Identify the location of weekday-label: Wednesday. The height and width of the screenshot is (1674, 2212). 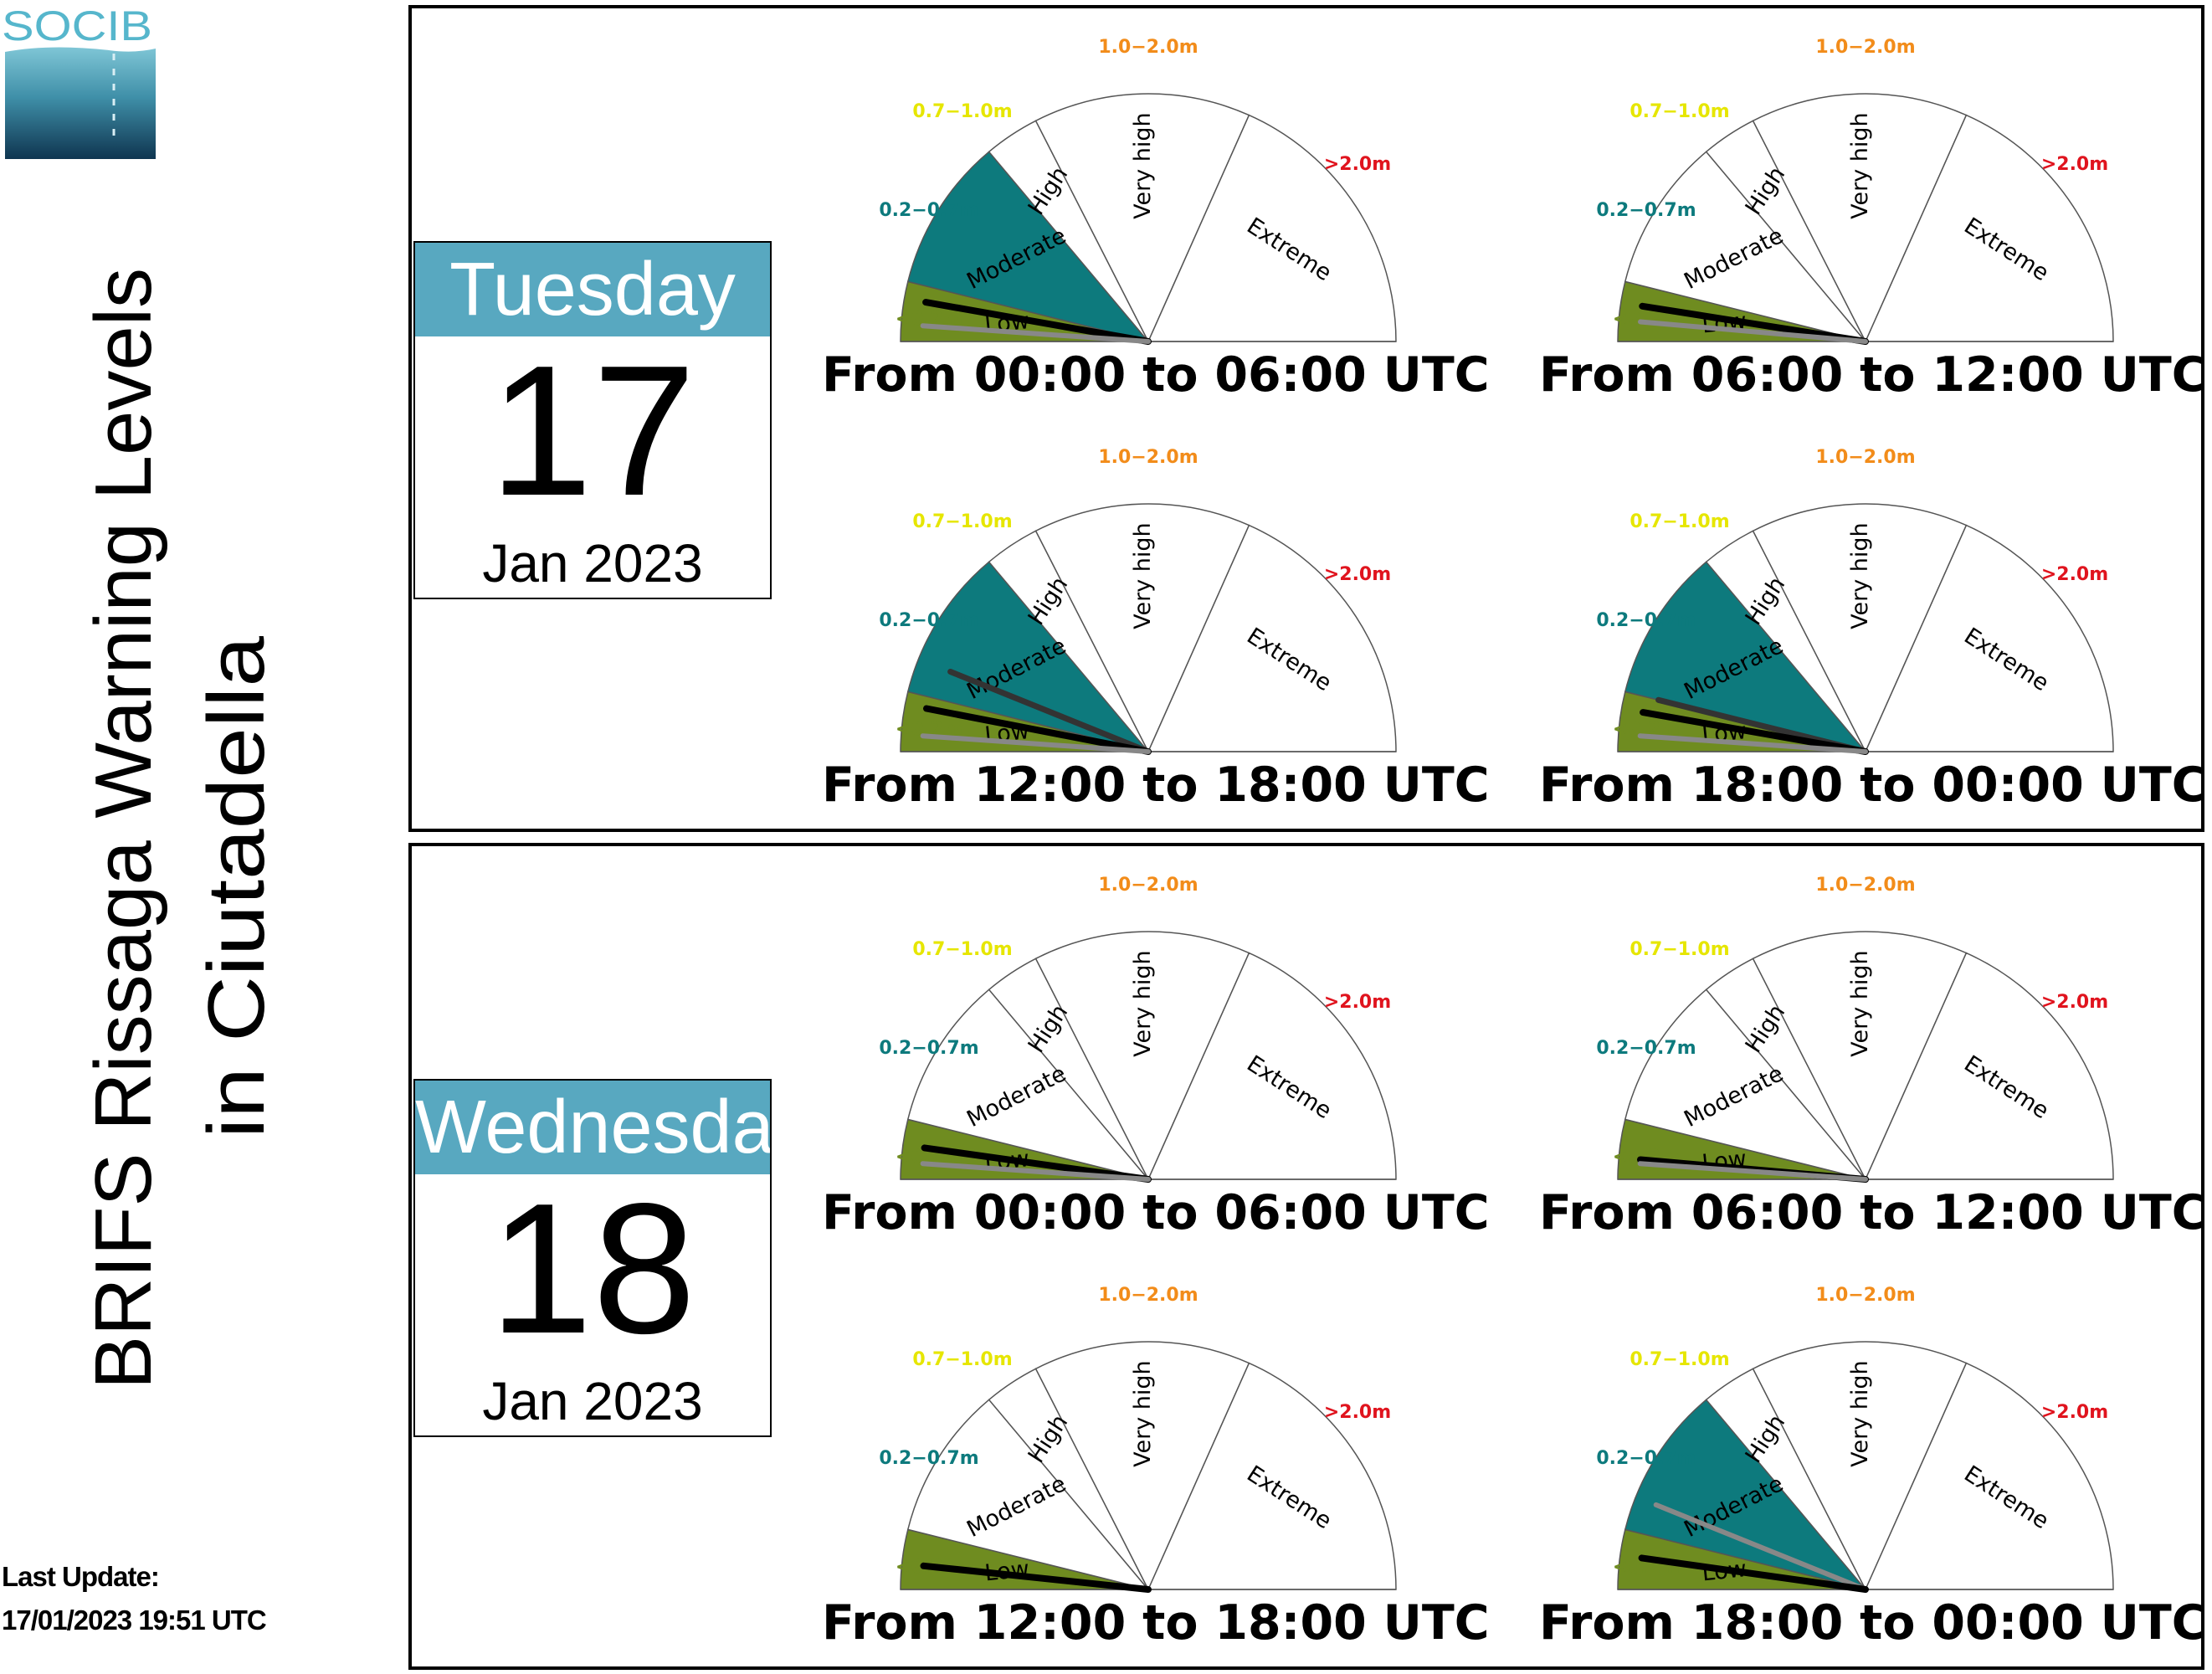
(592, 1127).